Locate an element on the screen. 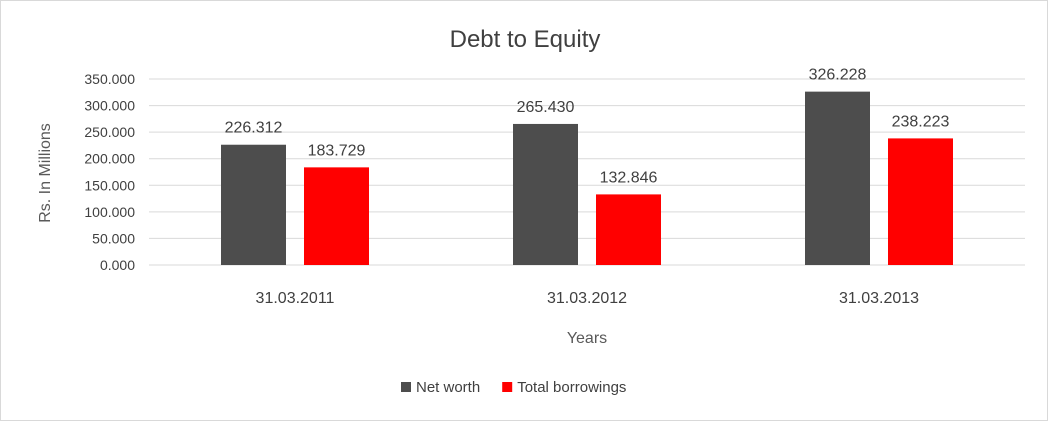 This screenshot has height=421, width=1048. legend-label: Total borrowings is located at coordinates (571, 387).